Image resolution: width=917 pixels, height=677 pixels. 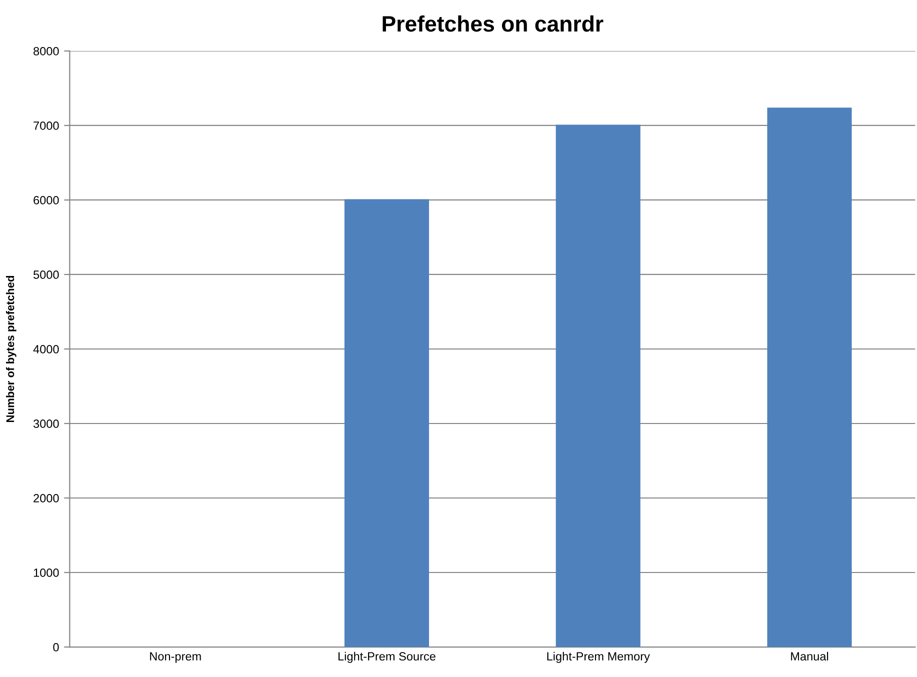 I want to click on x-tick-label: Non-prem, so click(x=175, y=657).